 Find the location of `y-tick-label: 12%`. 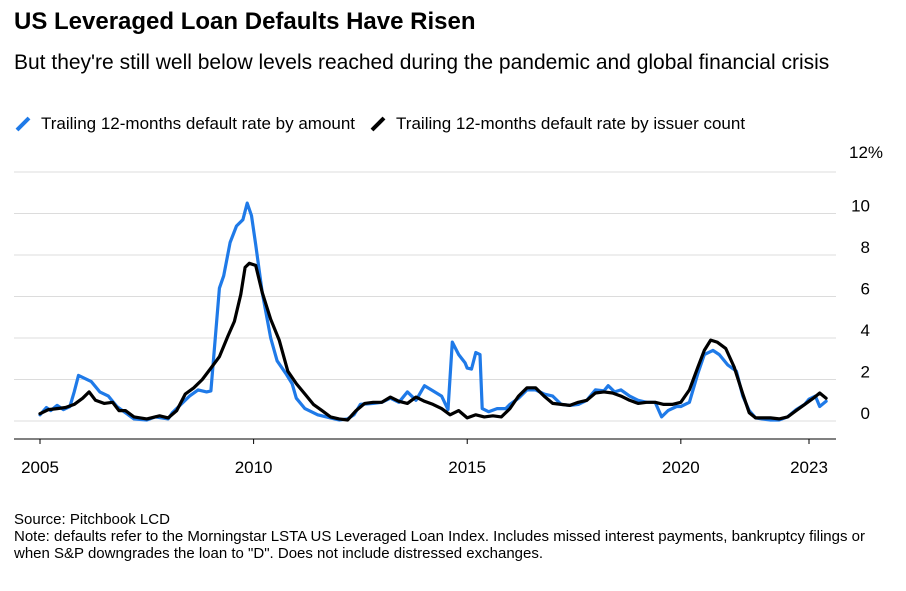

y-tick-label: 12% is located at coordinates (866, 152).